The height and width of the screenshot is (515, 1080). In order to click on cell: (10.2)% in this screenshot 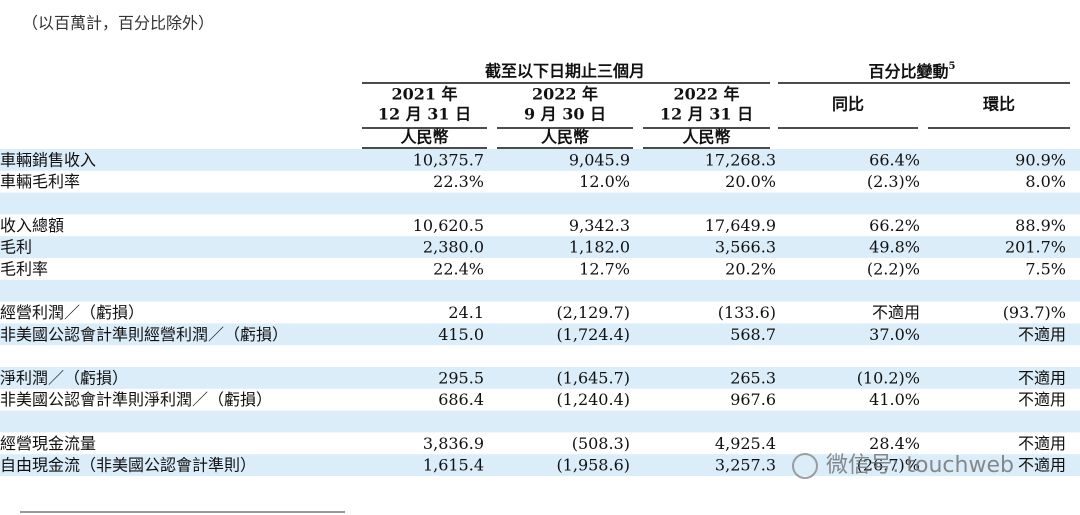, I will do `click(888, 377)`.